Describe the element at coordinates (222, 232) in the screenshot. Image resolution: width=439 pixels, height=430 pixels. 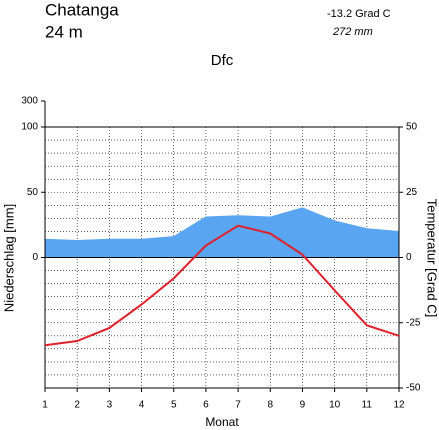
I see `precipitation-area` at that location.